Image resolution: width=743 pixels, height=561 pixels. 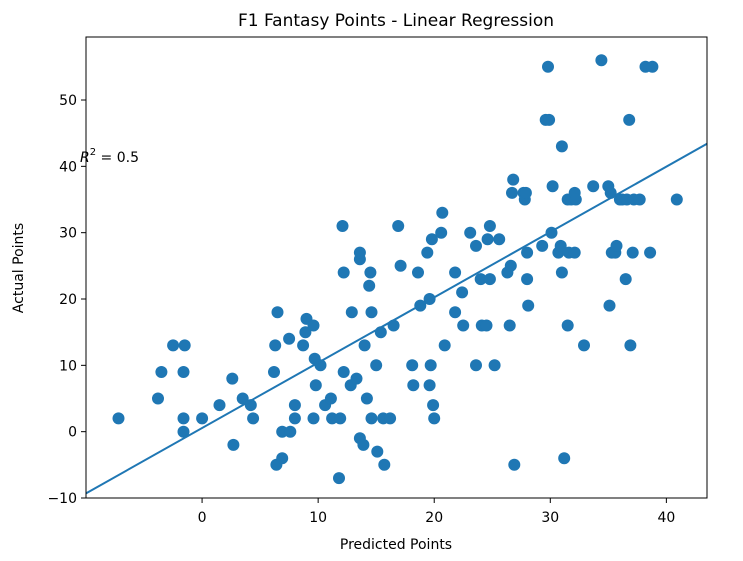 I want to click on r-value: = 0.5, so click(x=117, y=158).